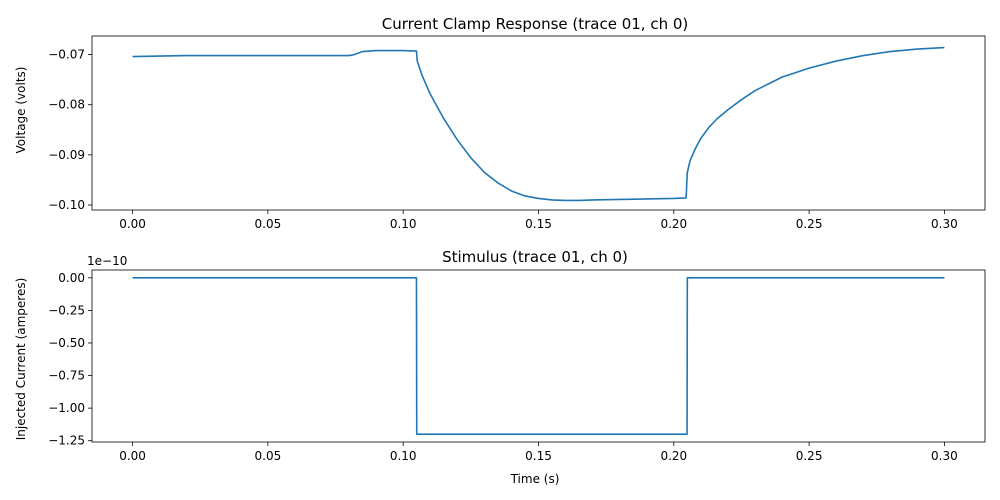  Describe the element at coordinates (538, 456) in the screenshot. I see `stimulus-x-tick-label: 0.15` at that location.